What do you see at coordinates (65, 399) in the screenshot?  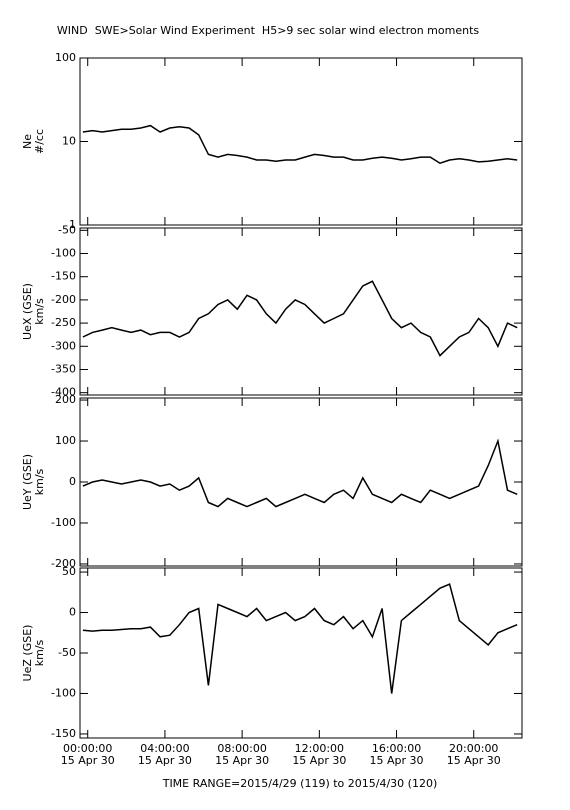 I see `y-tick-label: 200` at bounding box center [65, 399].